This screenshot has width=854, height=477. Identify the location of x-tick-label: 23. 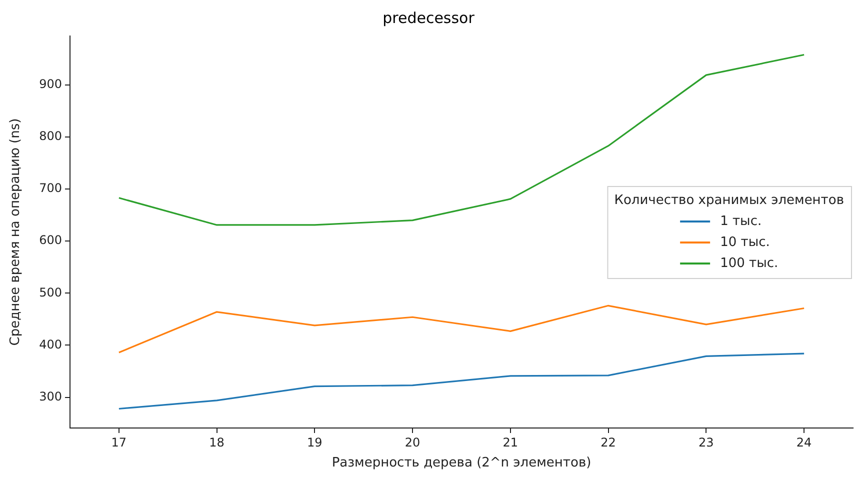
(706, 442).